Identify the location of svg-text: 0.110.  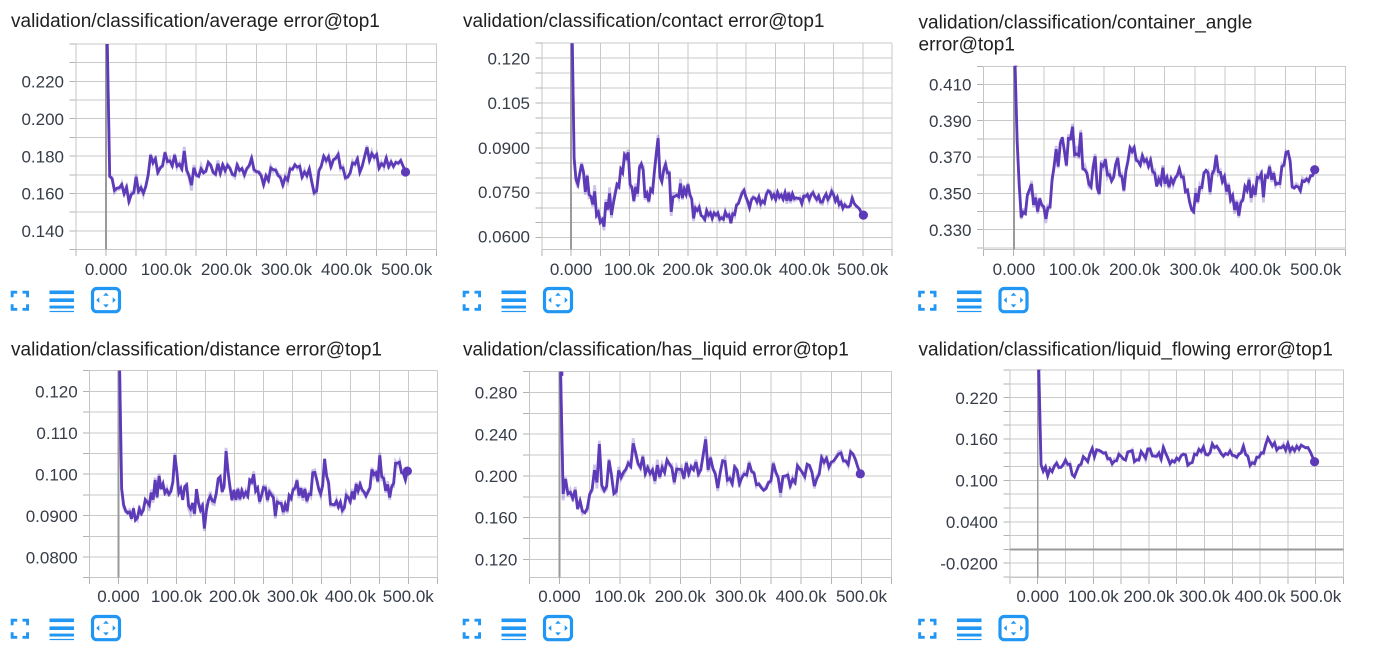
(56, 433).